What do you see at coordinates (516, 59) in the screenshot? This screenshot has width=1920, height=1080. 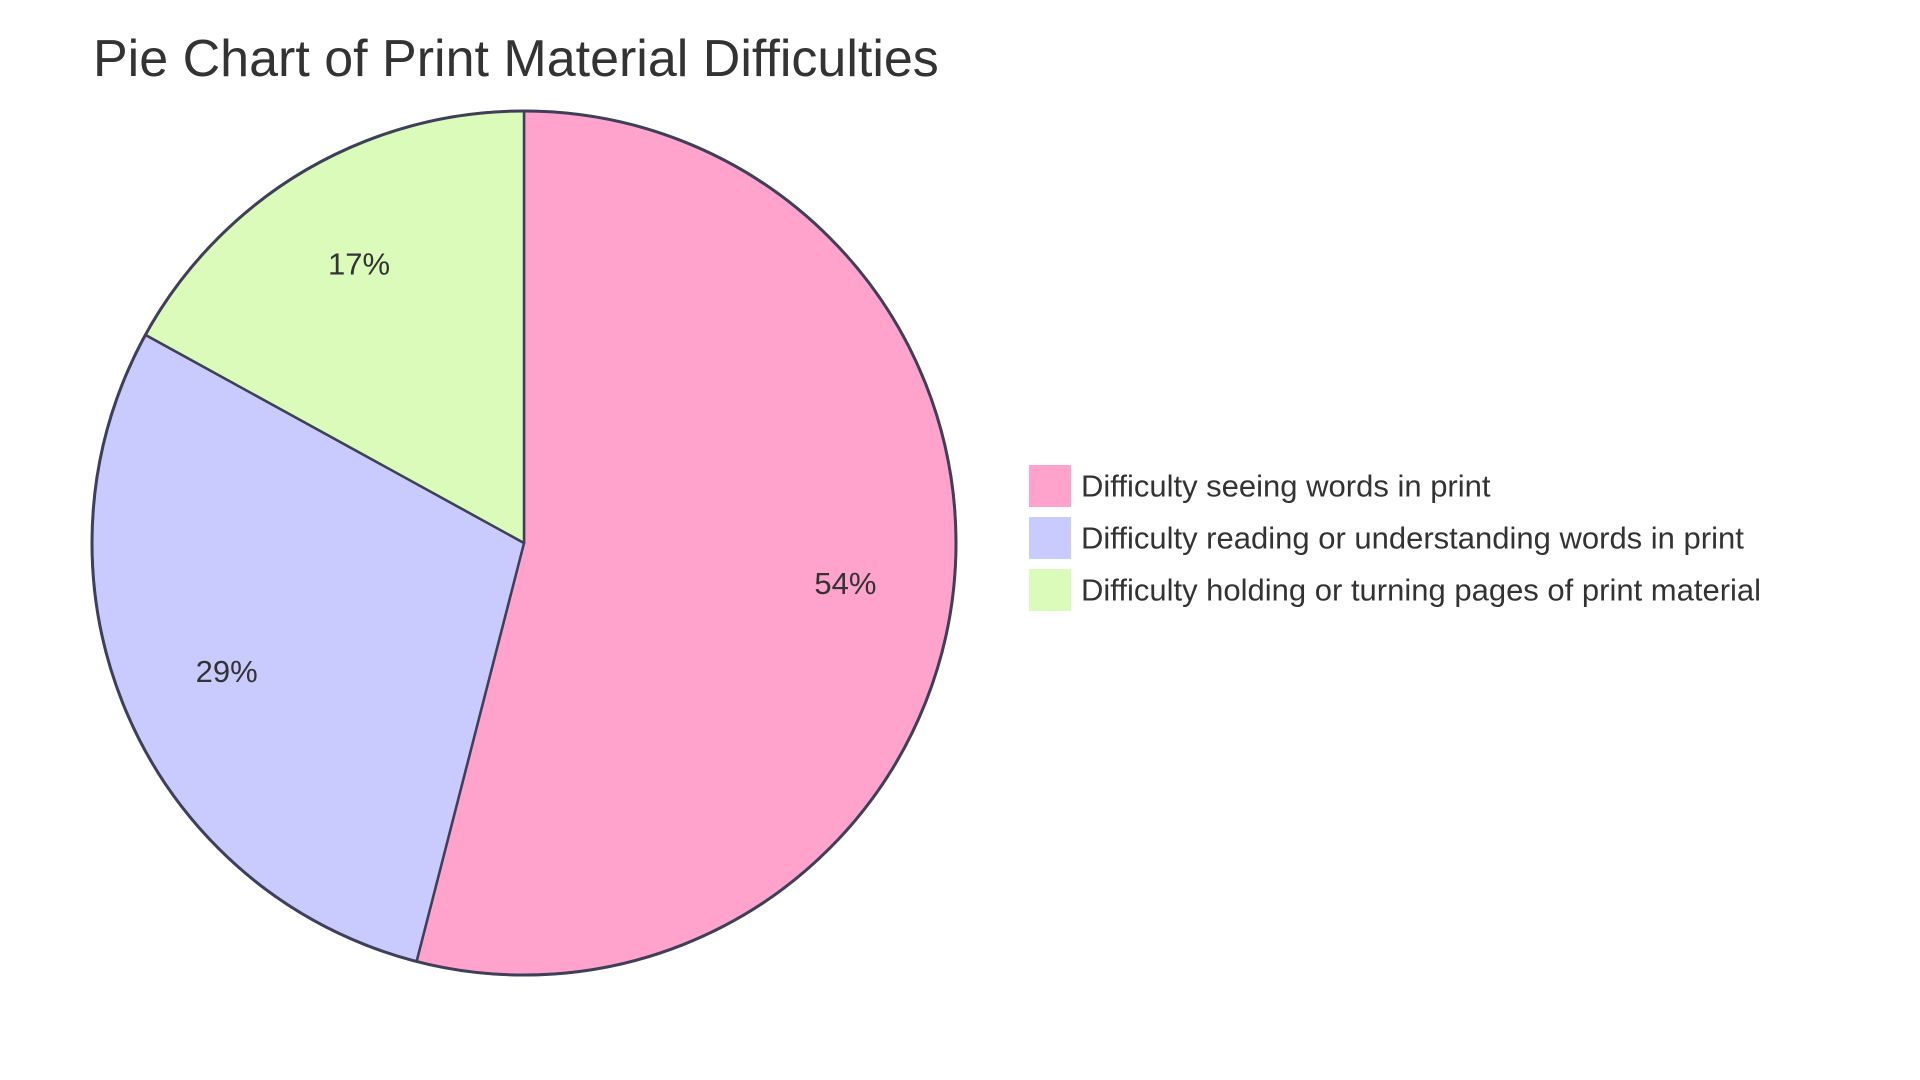 I see `chart-title: Pie Chart of Print Material Difficulties` at bounding box center [516, 59].